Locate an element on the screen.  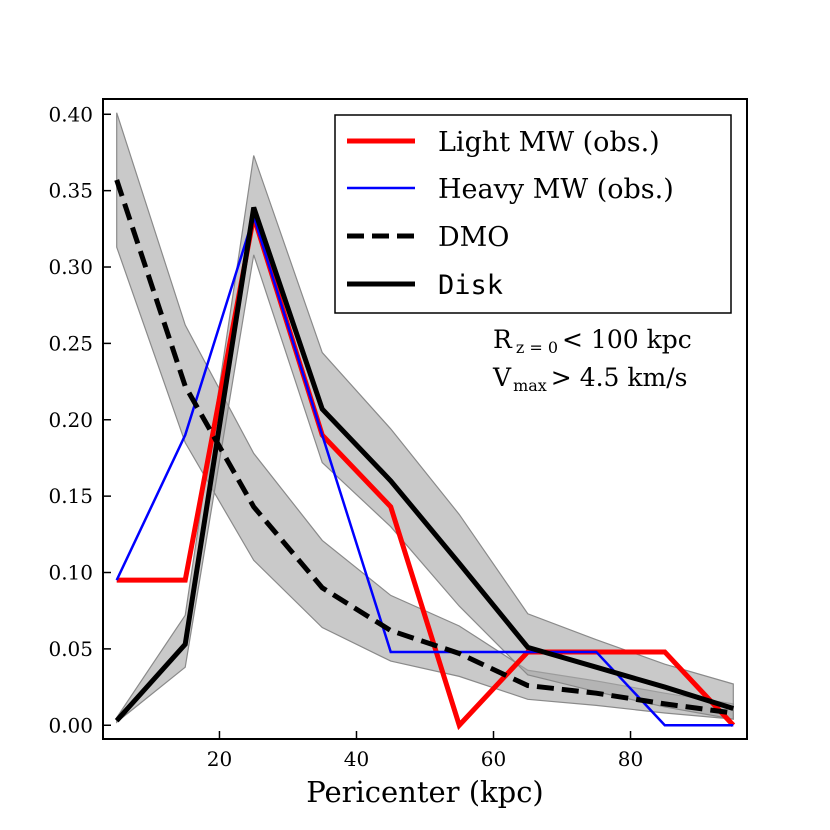
x-axis-title: Pericenter (kpc) is located at coordinates (425, 792).